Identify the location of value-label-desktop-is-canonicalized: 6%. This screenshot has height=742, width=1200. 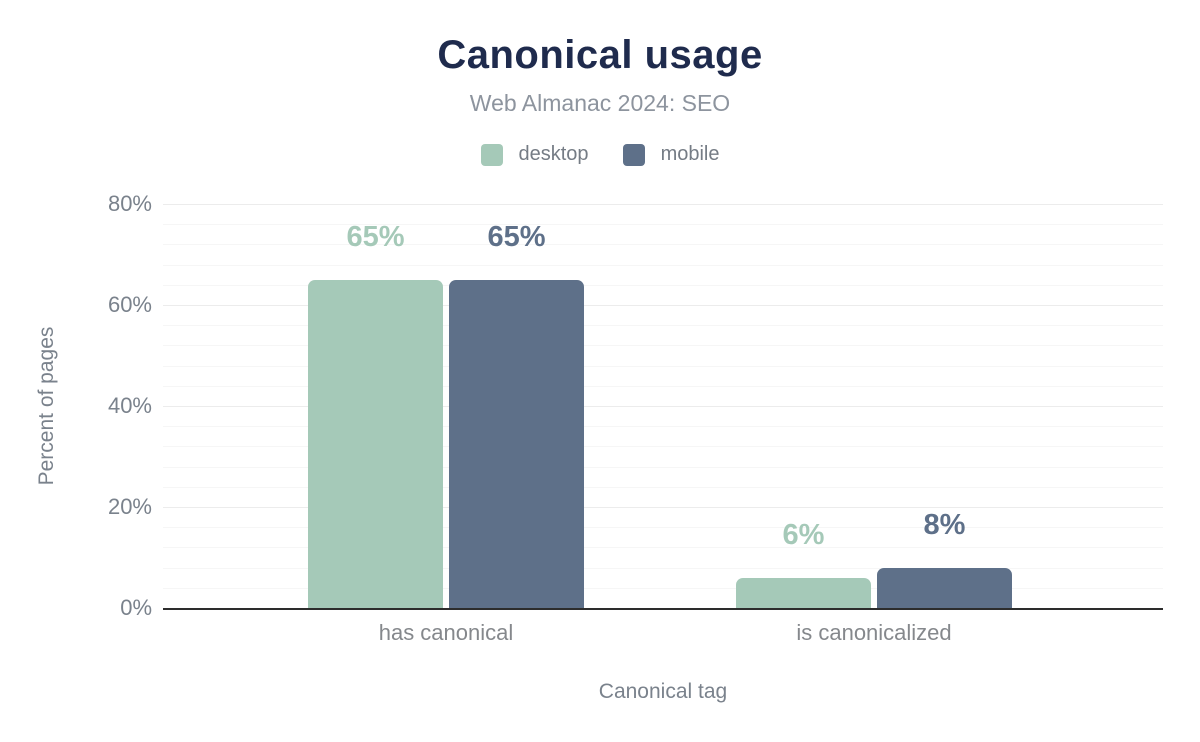
(803, 534).